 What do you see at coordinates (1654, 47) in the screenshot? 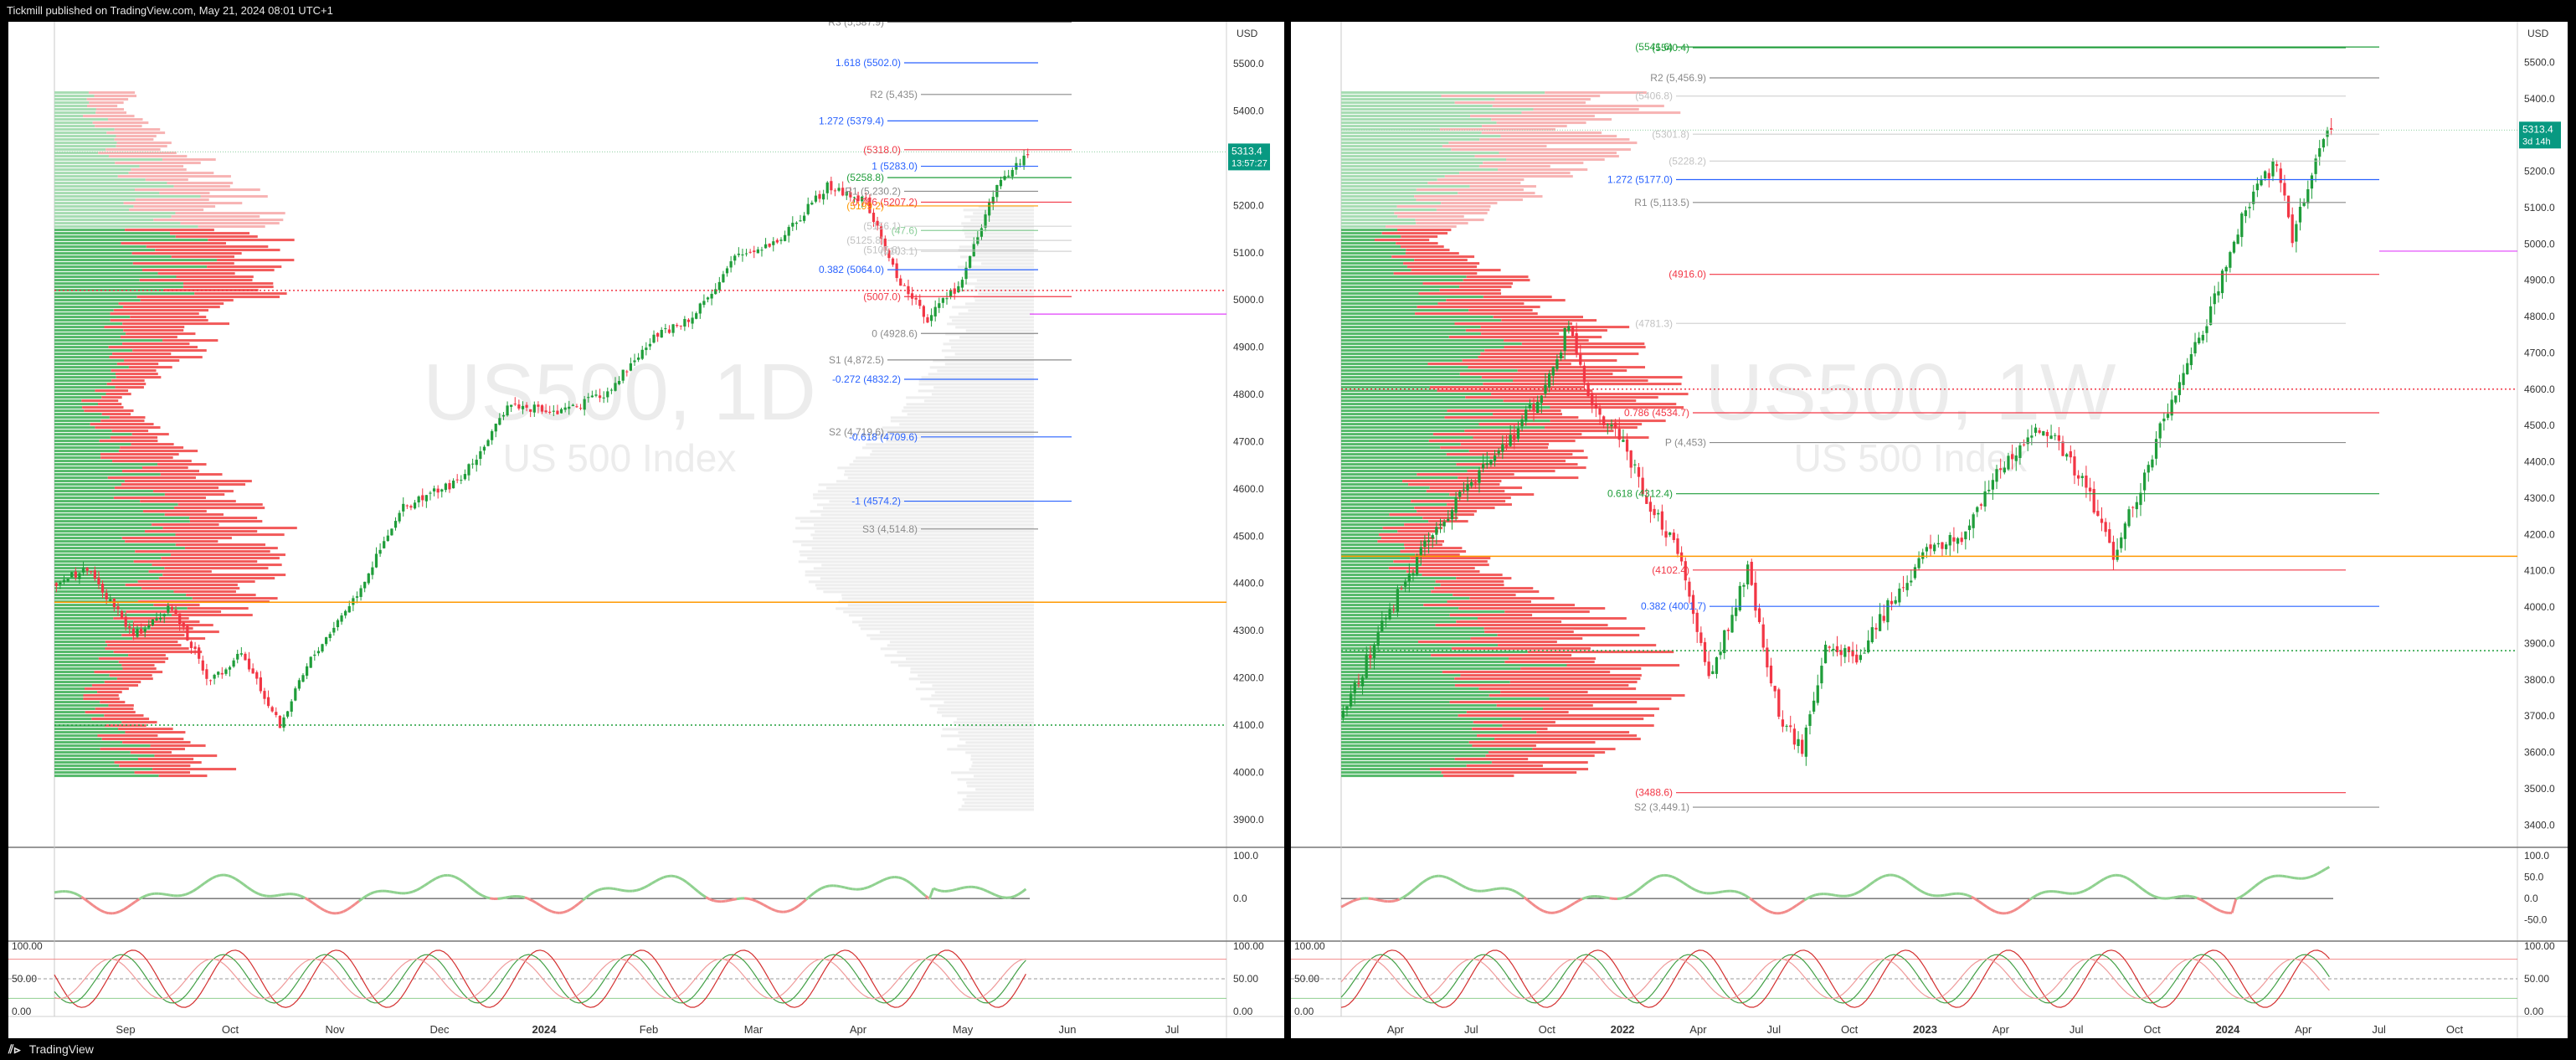
I see `level-label: (5541.6)` at bounding box center [1654, 47].